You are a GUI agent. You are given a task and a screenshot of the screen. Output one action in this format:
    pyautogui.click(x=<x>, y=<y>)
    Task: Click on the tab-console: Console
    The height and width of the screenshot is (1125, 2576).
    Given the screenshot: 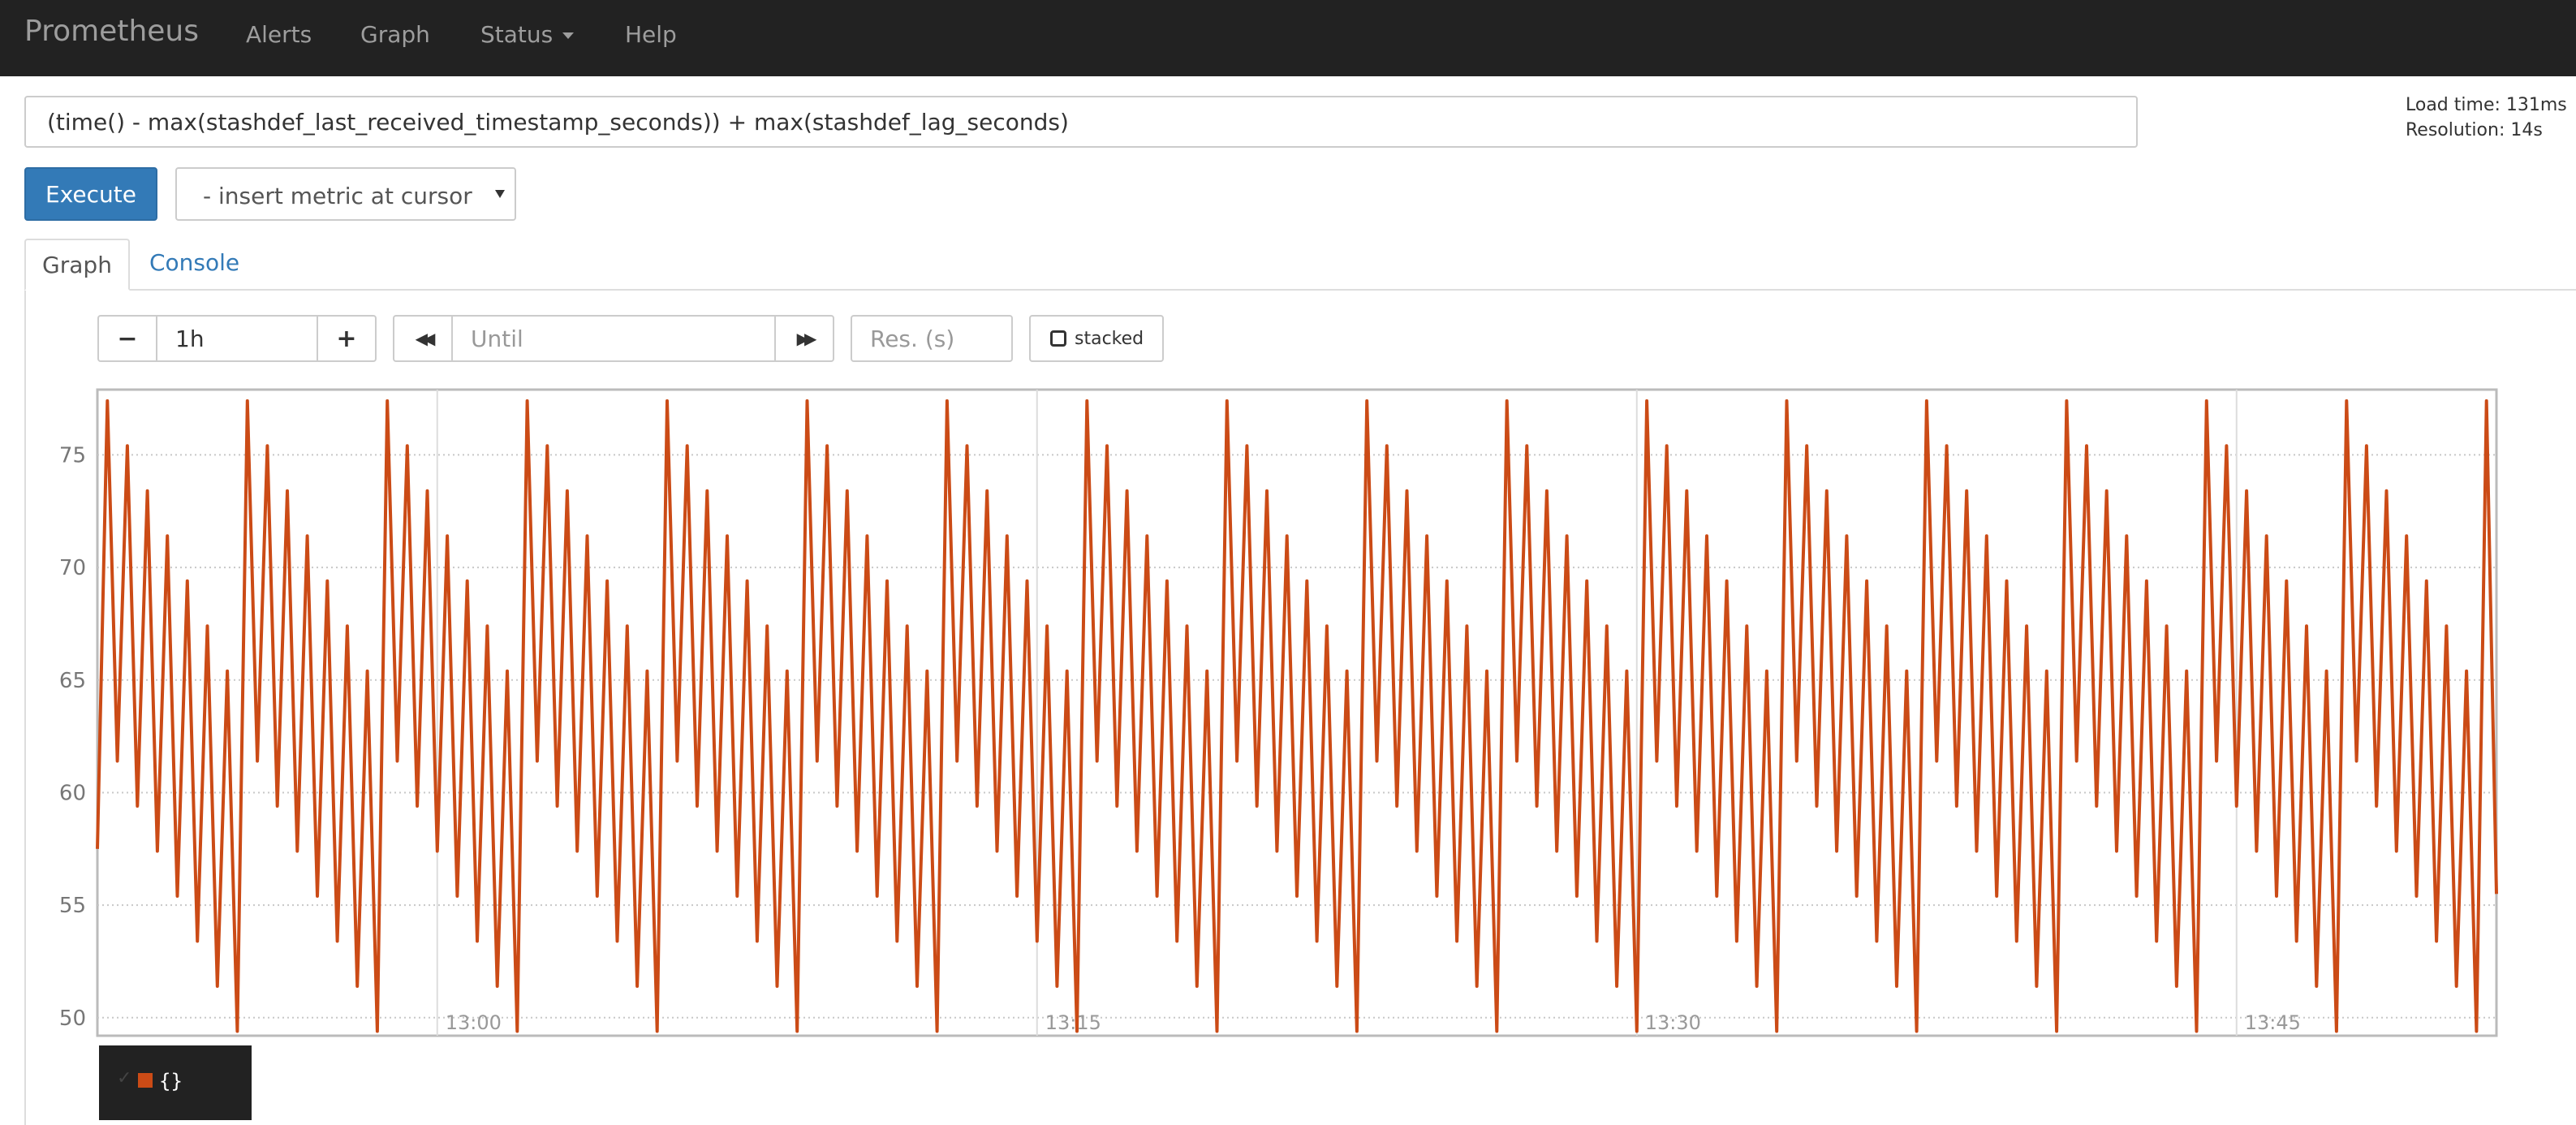 What is the action you would take?
    pyautogui.click(x=195, y=262)
    